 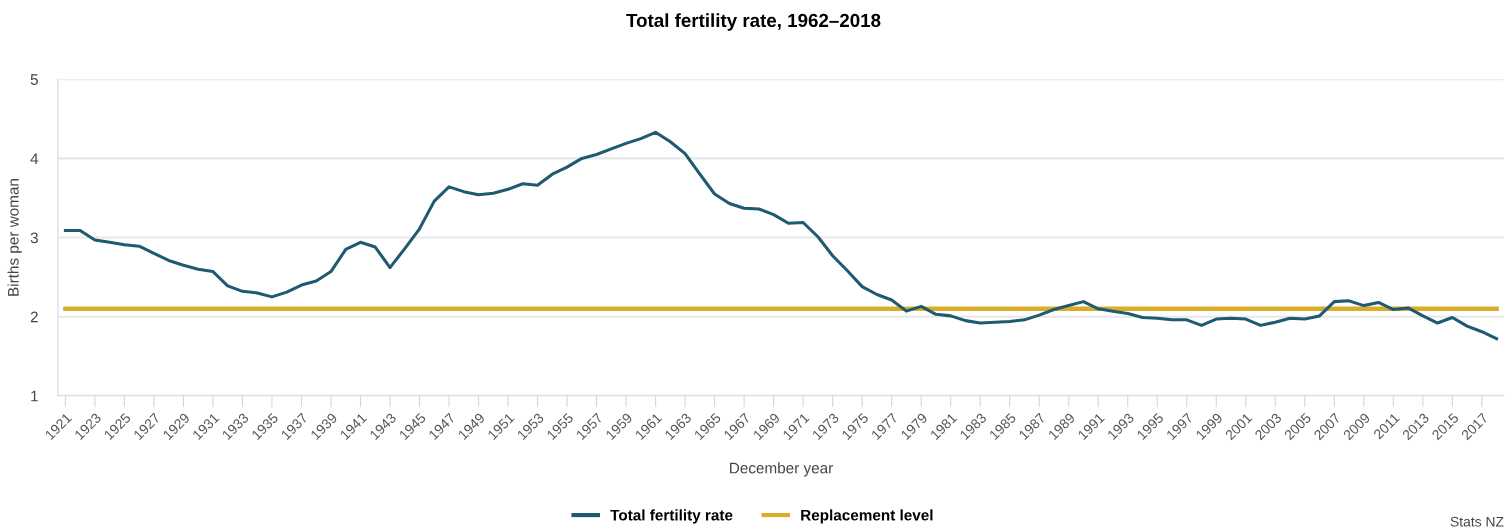 What do you see at coordinates (671, 516) in the screenshot?
I see `legend-label: Total fertility rate` at bounding box center [671, 516].